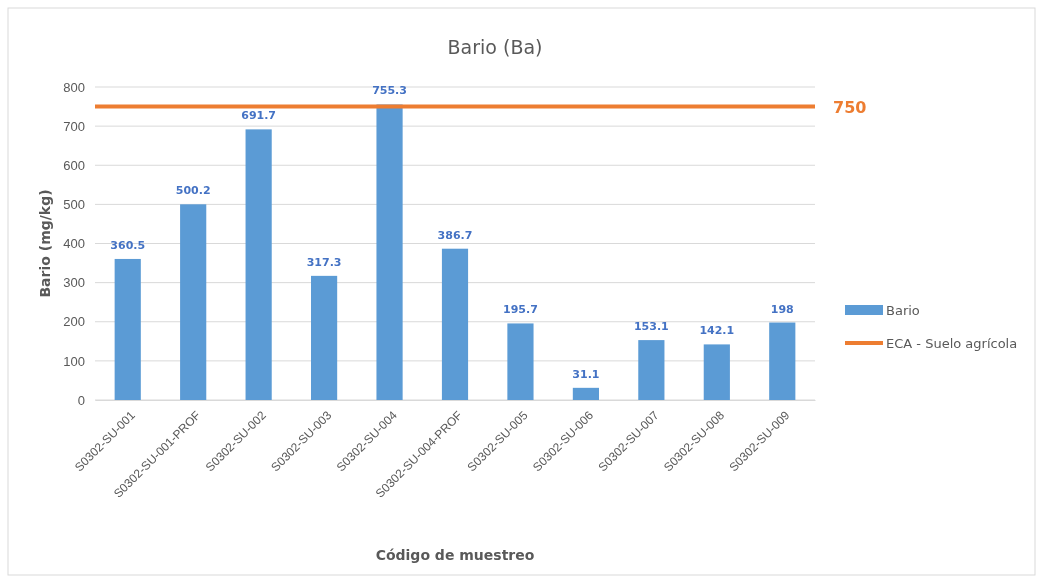  I want to click on data-label: 360.5, so click(128, 245).